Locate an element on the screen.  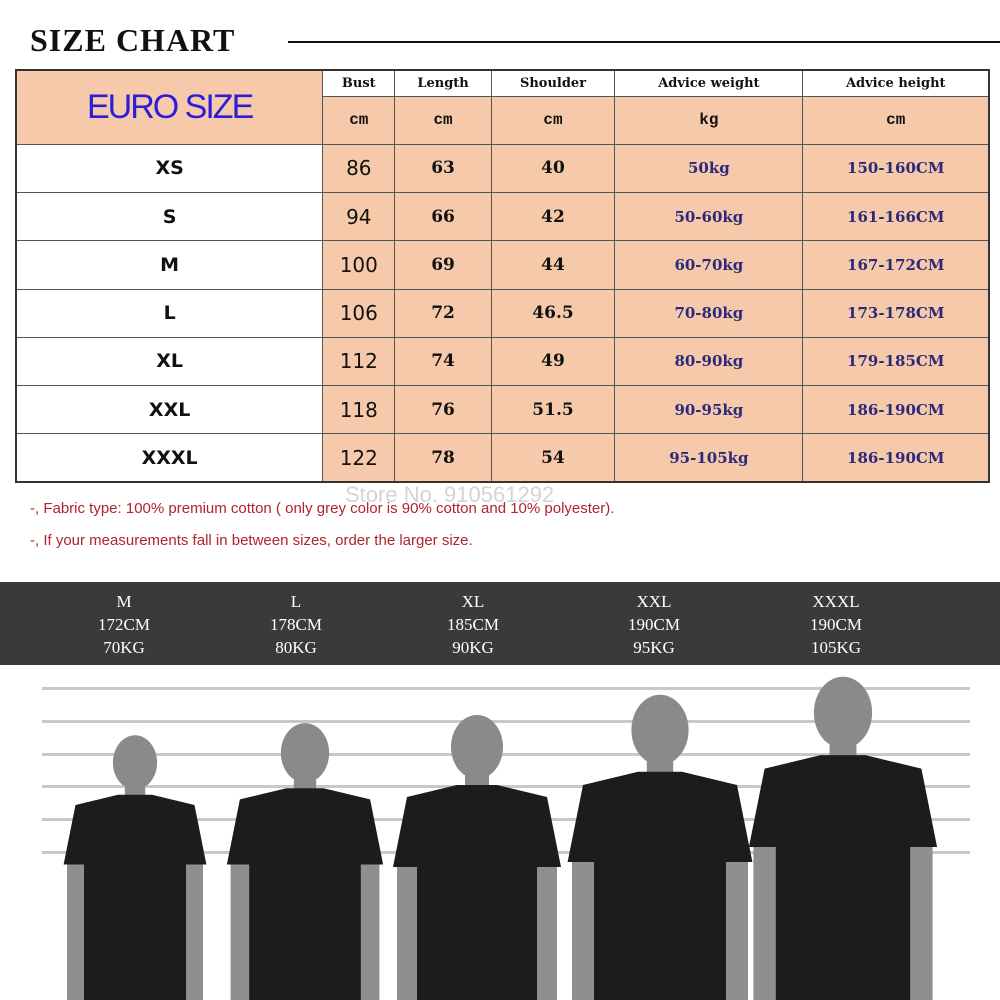
cell-length: 69 is located at coordinates (443, 265).